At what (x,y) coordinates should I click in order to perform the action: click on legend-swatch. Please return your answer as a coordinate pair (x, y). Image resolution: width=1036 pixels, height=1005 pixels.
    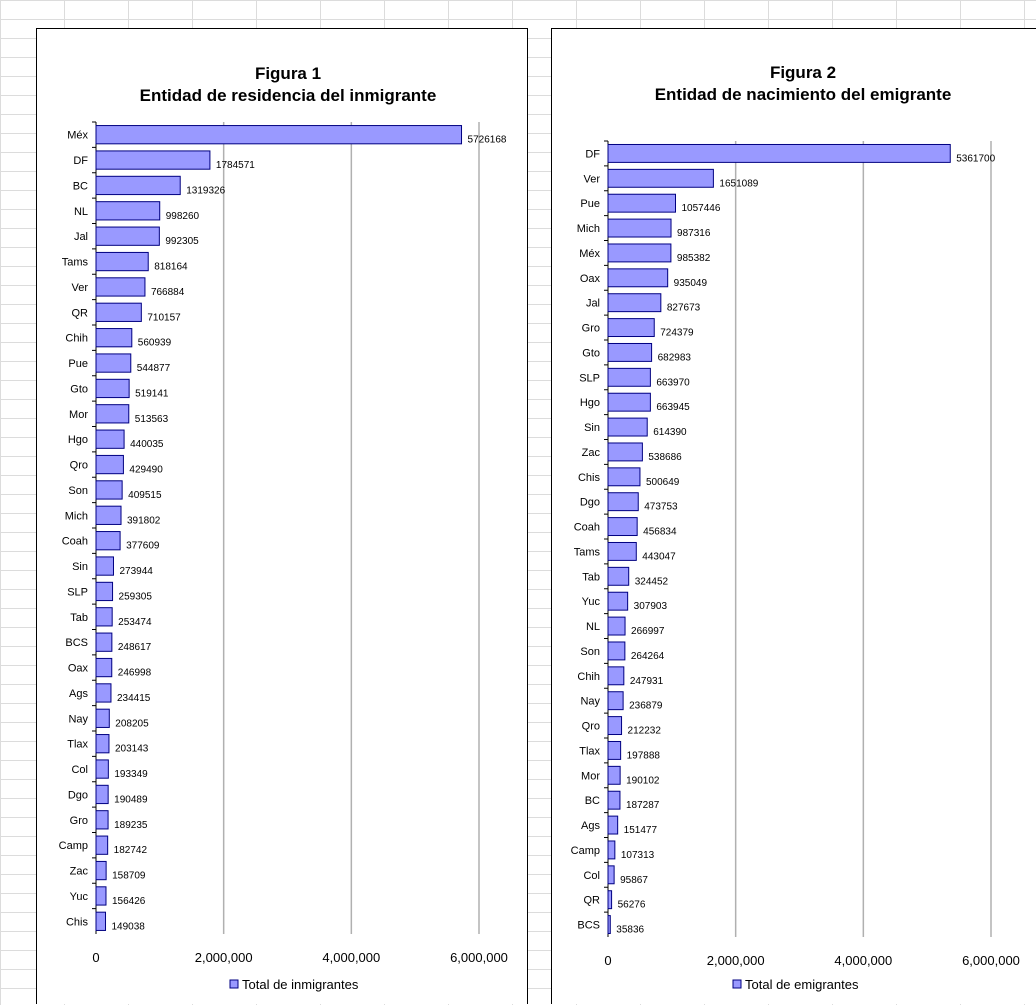
    Looking at the image, I should click on (234, 984).